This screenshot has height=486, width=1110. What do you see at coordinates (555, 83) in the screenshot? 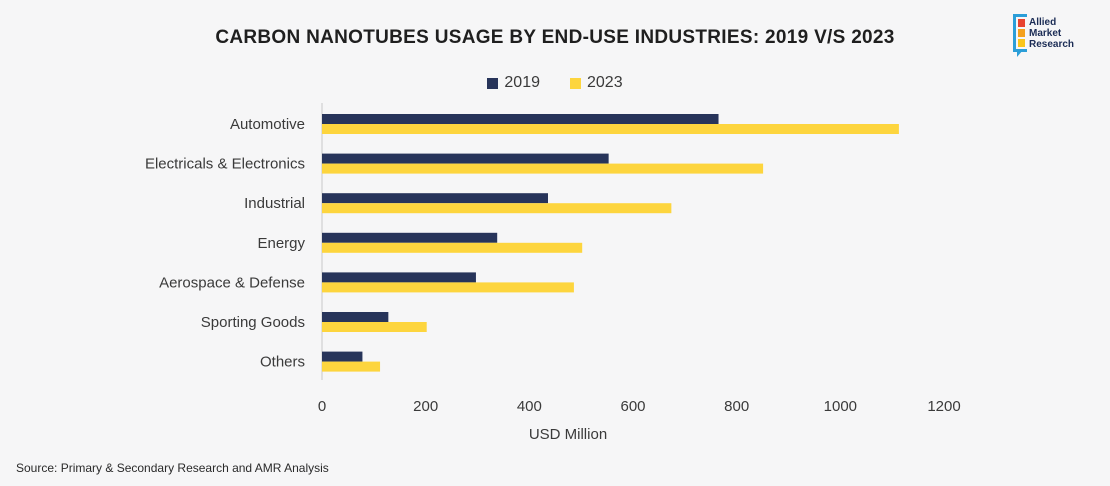
I see `chart-legend: 2019 2023` at bounding box center [555, 83].